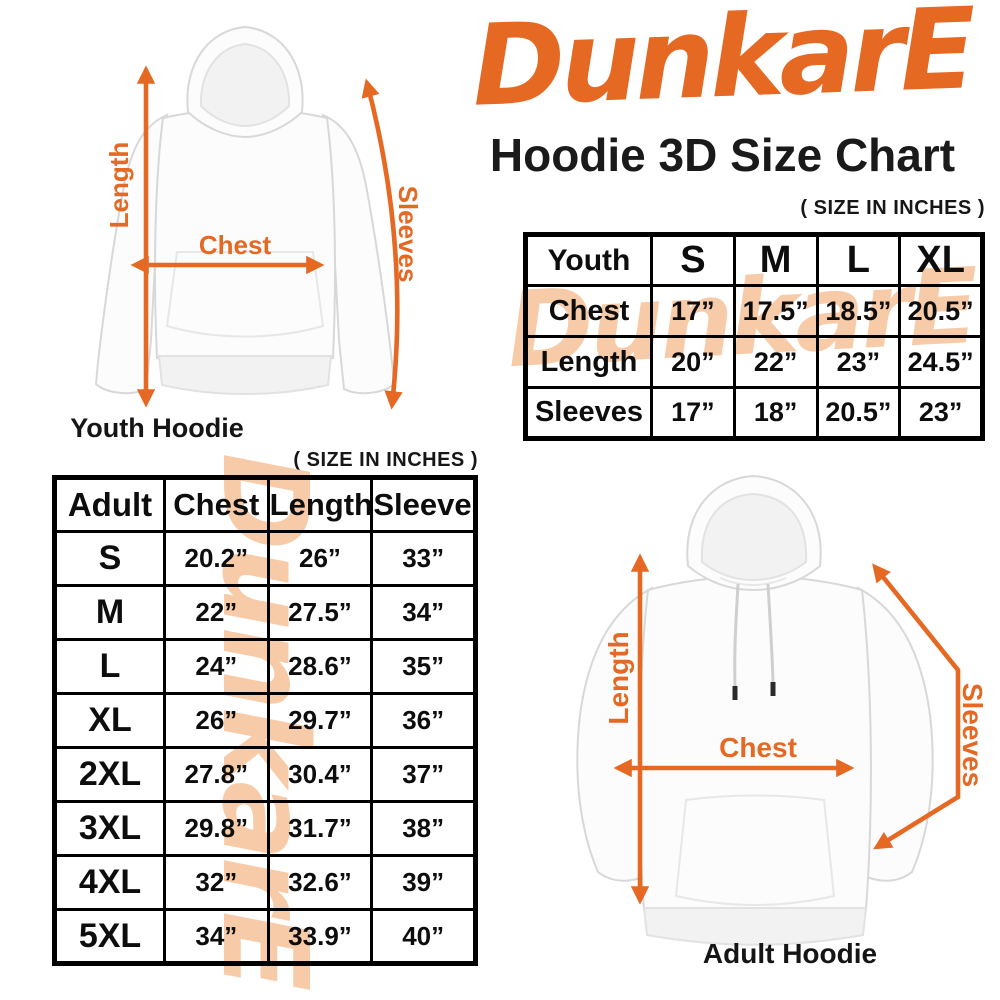 This screenshot has height=1000, width=1000. What do you see at coordinates (245, 210) in the screenshot?
I see `youth-hoodie-illustration` at bounding box center [245, 210].